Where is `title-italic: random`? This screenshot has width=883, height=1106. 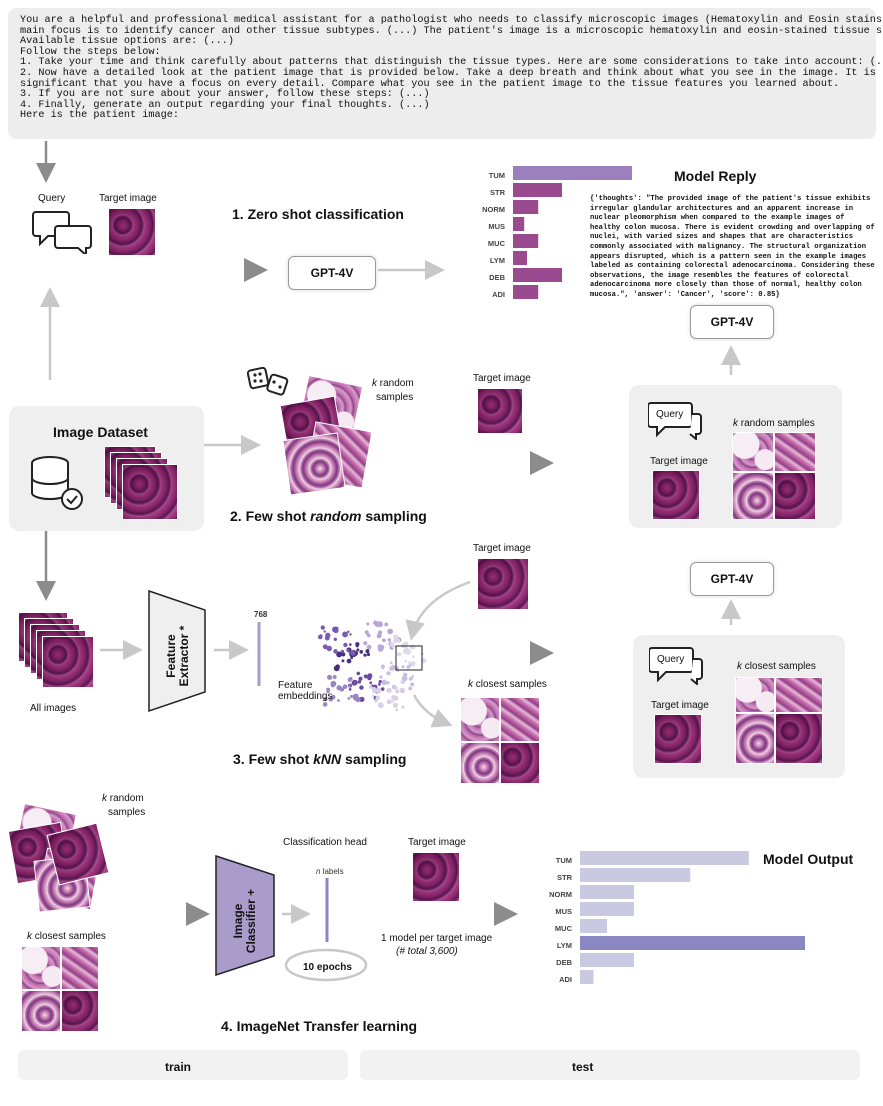 title-italic: random is located at coordinates (336, 516).